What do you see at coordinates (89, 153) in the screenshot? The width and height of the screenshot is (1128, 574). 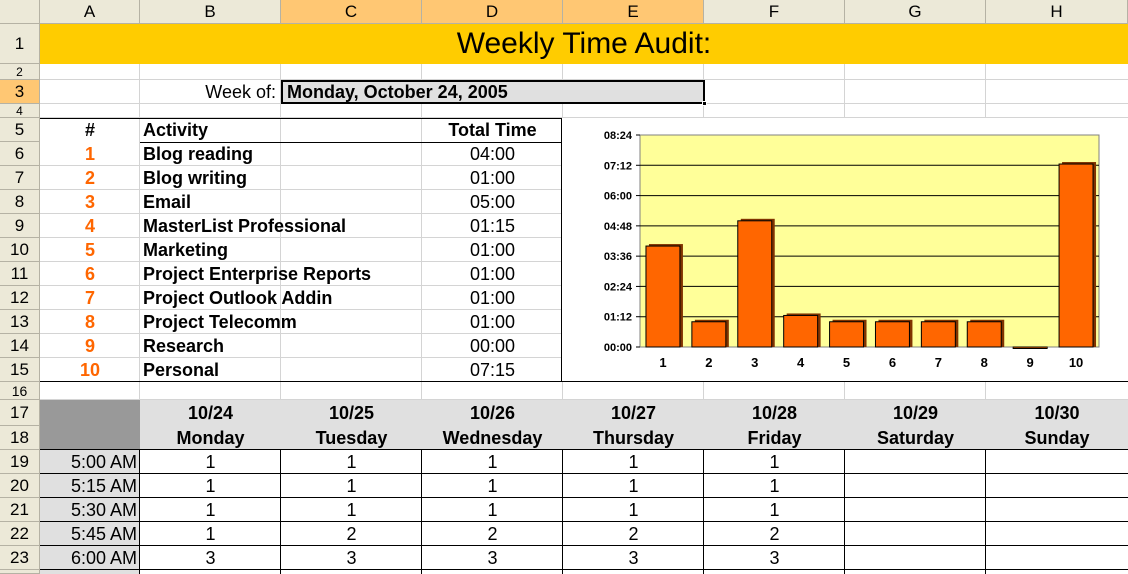 I see `activity-number: 1` at bounding box center [89, 153].